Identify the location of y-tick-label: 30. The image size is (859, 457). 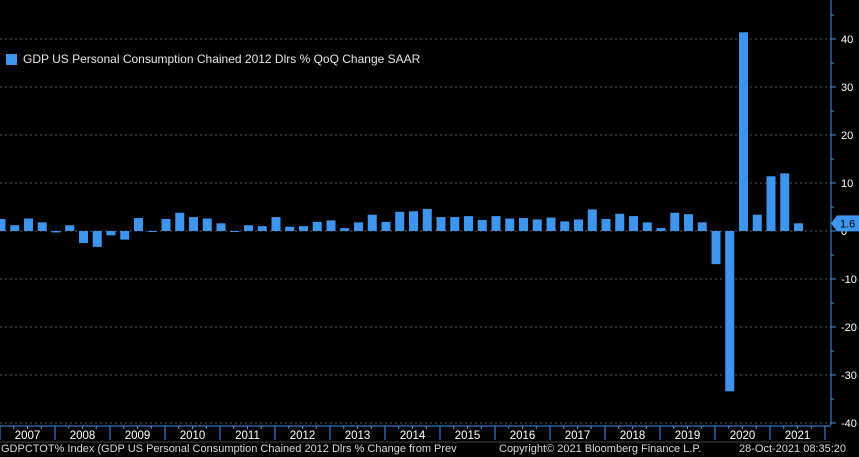
(847, 88).